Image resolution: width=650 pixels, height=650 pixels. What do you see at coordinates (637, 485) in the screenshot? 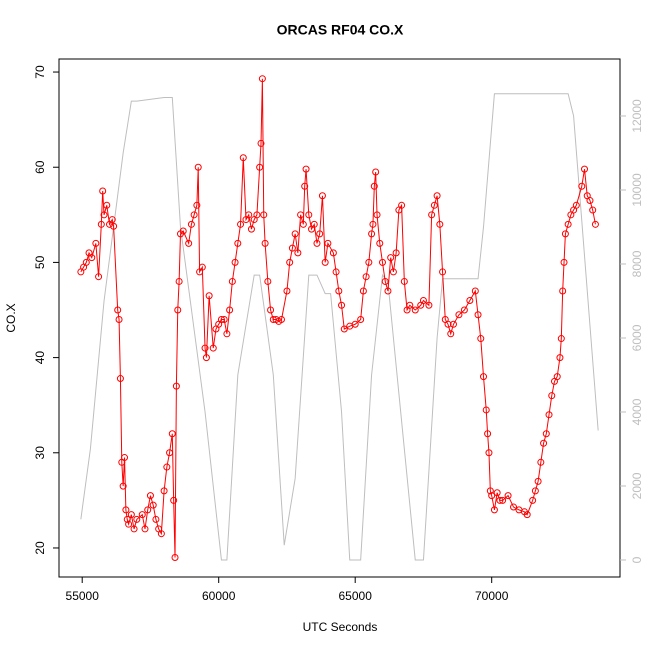
I see `y2-tick-label: 2000` at bounding box center [637, 485].